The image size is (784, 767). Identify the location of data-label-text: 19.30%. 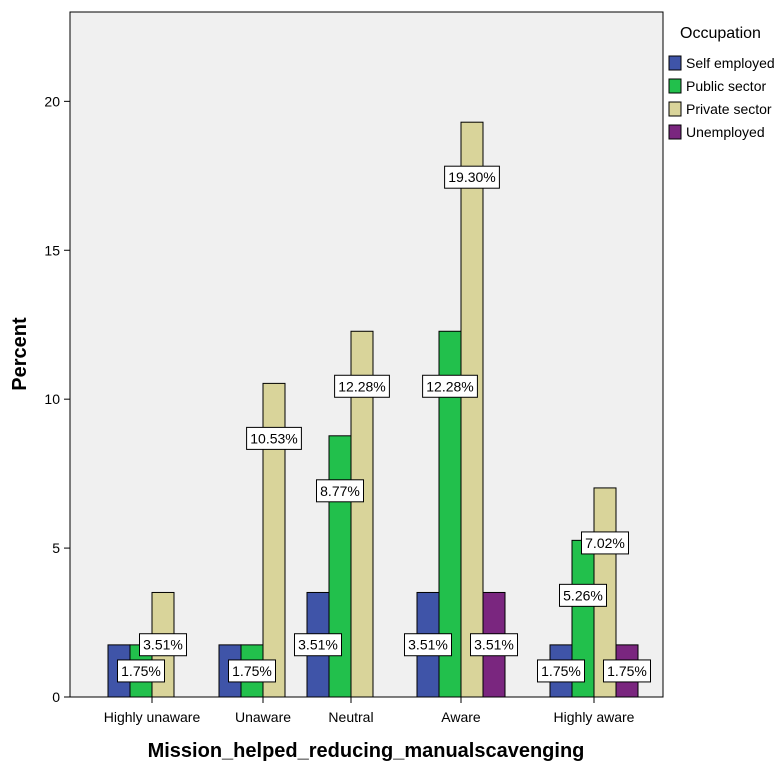
(471, 177).